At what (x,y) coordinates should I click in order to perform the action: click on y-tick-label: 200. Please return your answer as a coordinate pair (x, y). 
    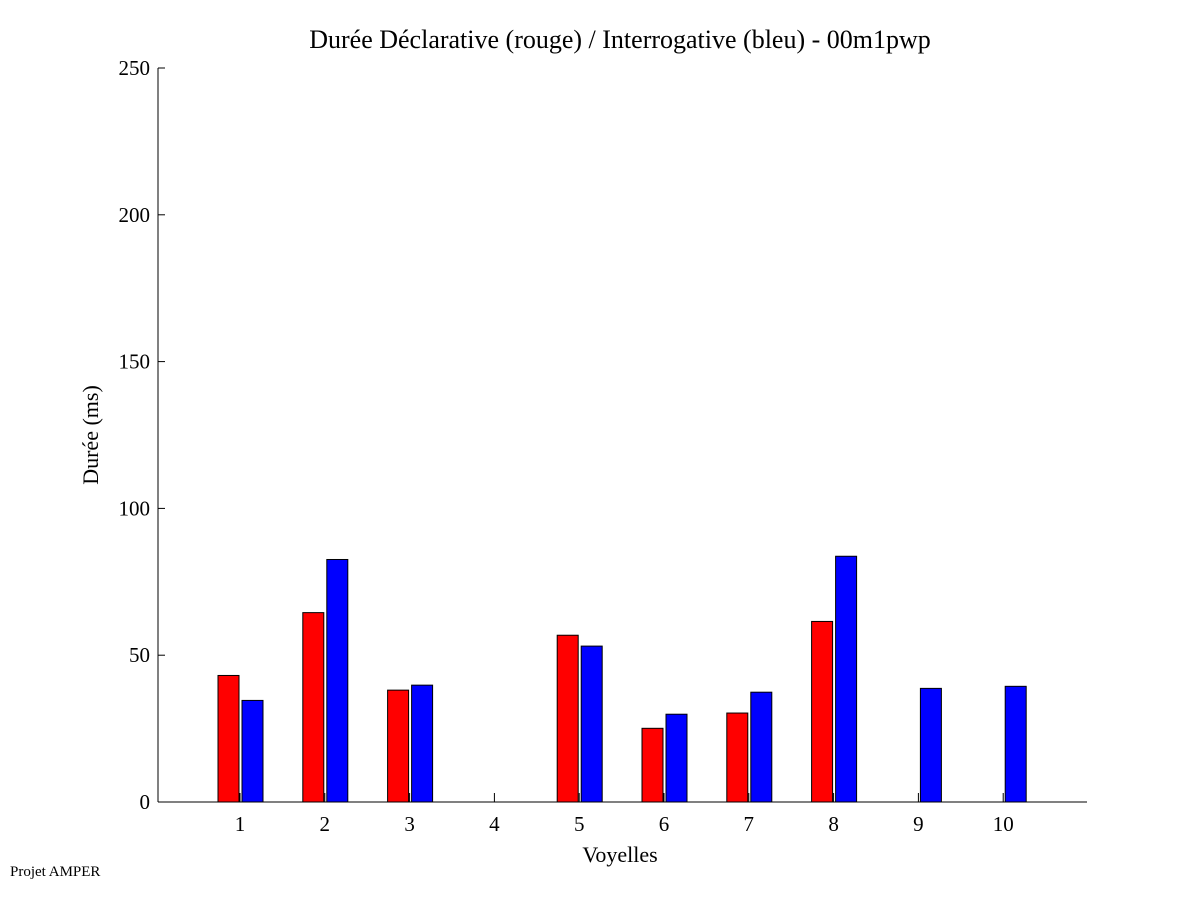
    Looking at the image, I should click on (135, 215).